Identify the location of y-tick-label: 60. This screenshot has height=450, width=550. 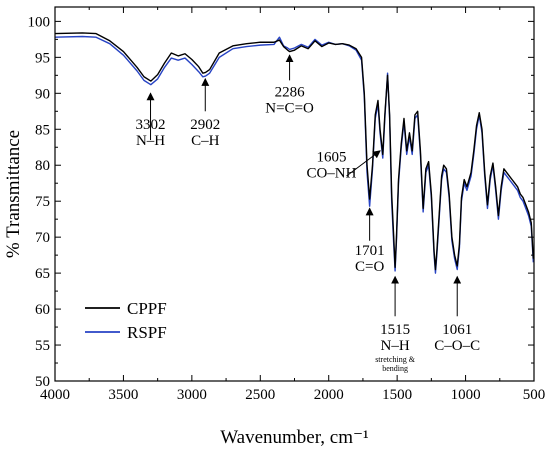
(42, 310).